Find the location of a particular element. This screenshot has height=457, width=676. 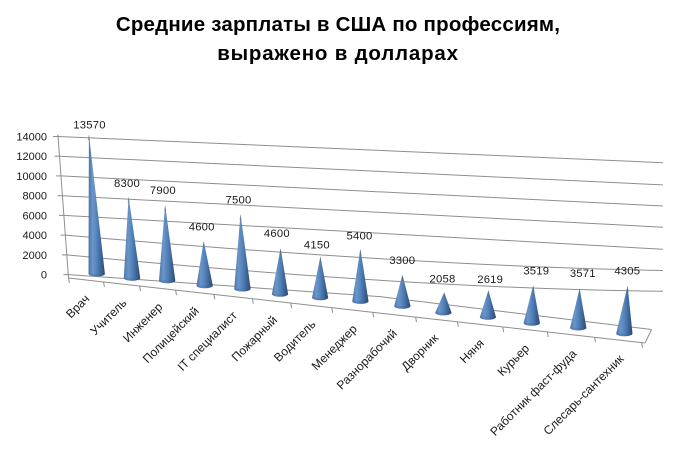

svg-text: Врач is located at coordinates (77, 306).